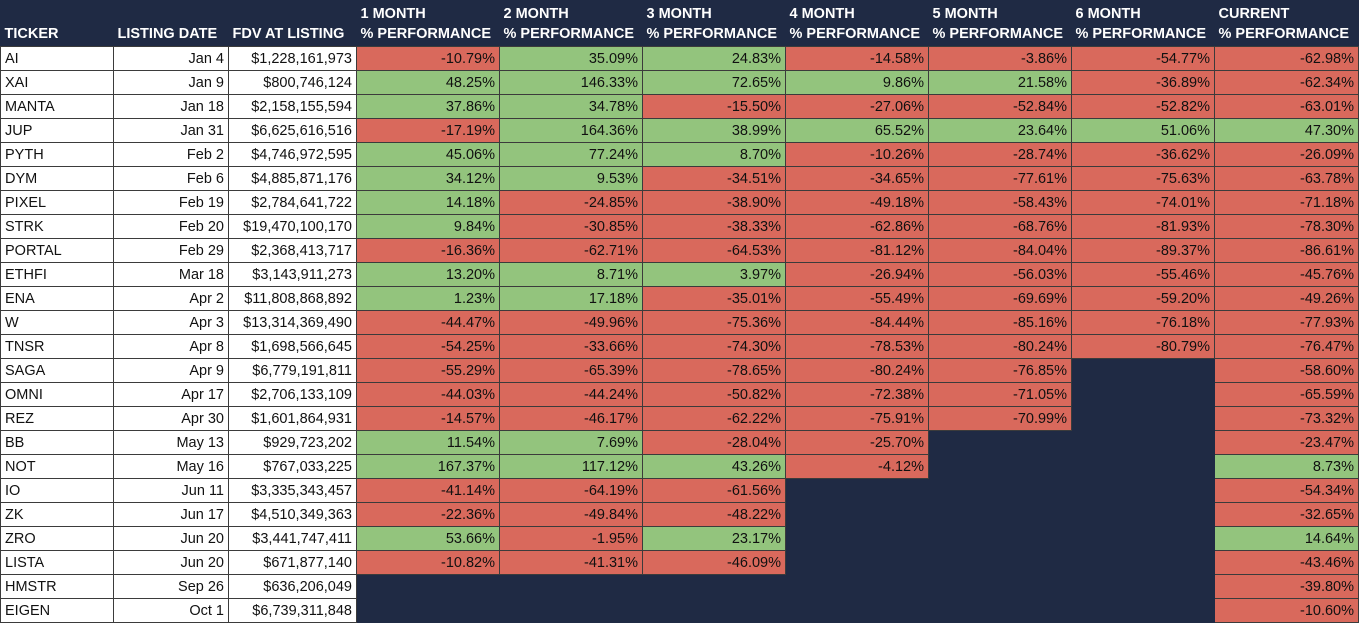 Image resolution: width=1359 pixels, height=623 pixels. I want to click on cell-performance: -55.46%, so click(1143, 274).